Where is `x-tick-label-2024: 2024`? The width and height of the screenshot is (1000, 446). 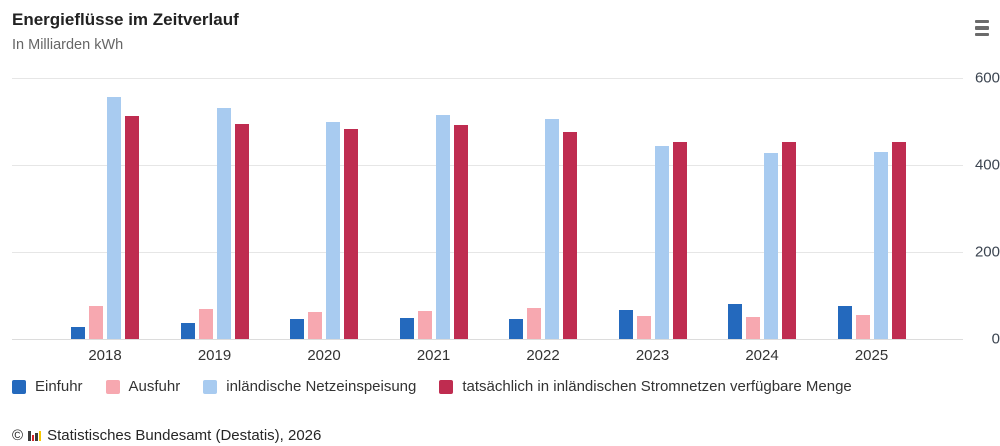 x-tick-label-2024: 2024 is located at coordinates (762, 355).